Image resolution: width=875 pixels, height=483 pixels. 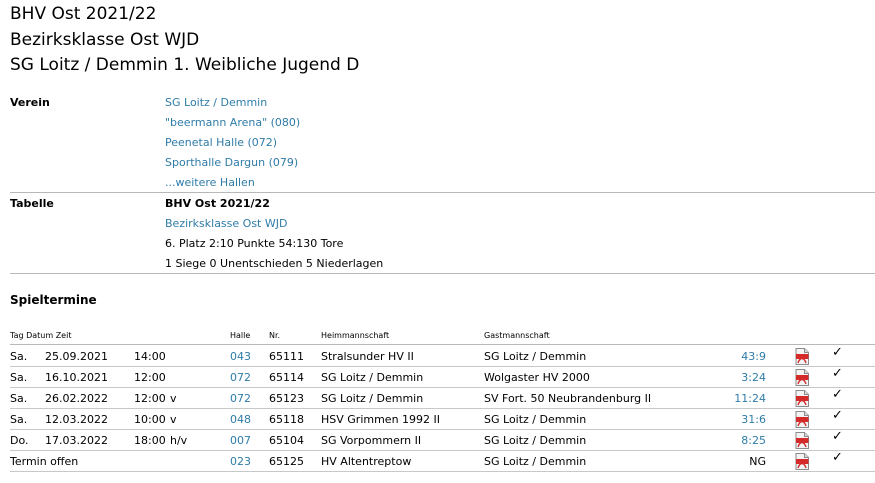 What do you see at coordinates (226, 223) in the screenshot?
I see `league-link: Bezirksklasse Ost WJD` at bounding box center [226, 223].